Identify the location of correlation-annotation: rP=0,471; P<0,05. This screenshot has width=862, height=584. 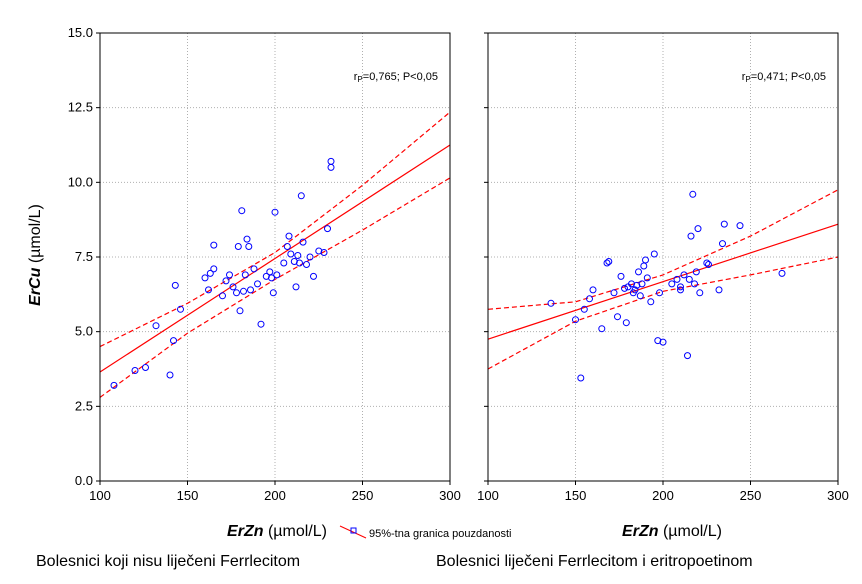
(784, 77).